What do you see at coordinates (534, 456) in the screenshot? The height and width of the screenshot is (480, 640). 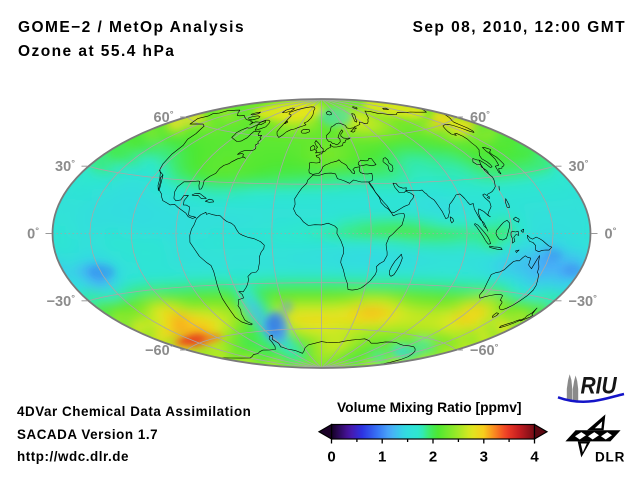 I see `svg-text: 4` at bounding box center [534, 456].